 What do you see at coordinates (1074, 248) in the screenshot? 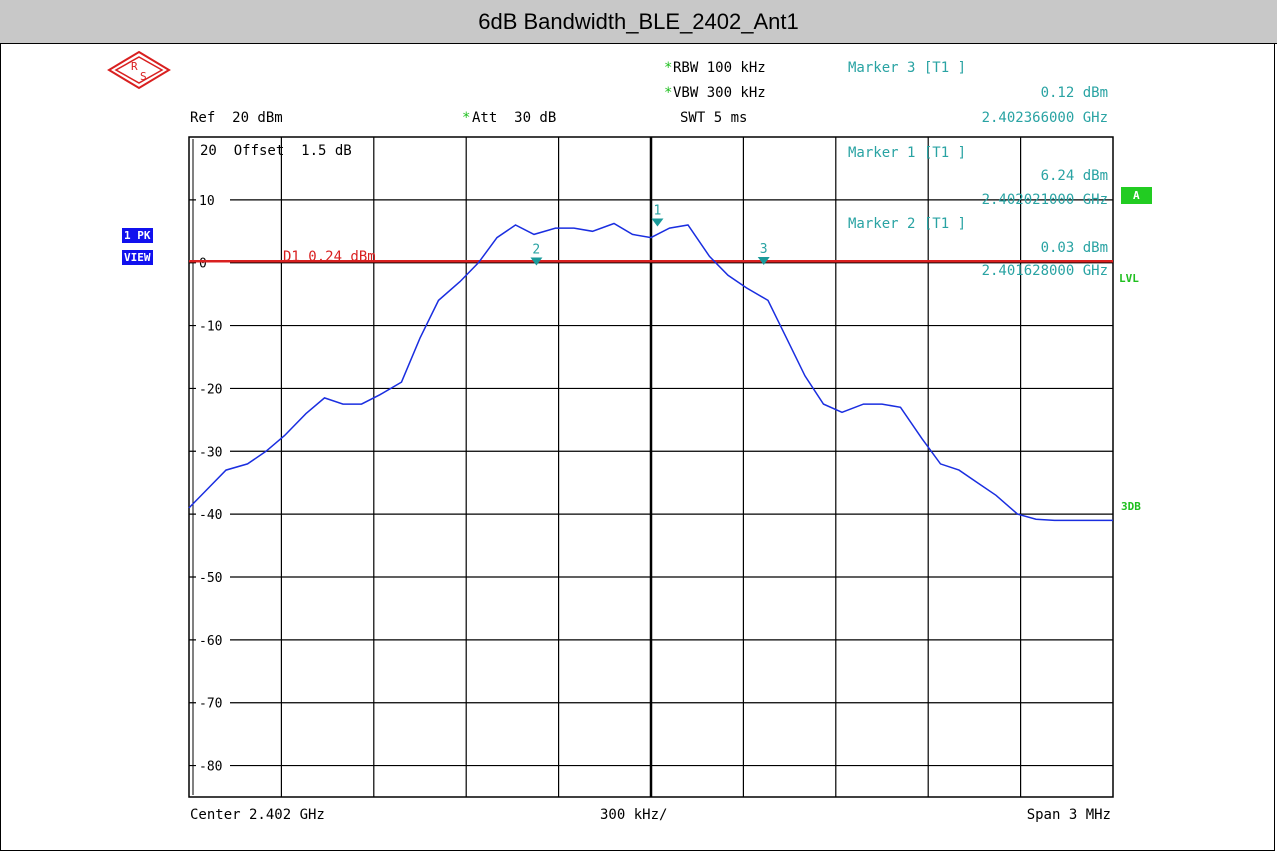
I see `marker2-value: 0.03 dBm` at bounding box center [1074, 248].